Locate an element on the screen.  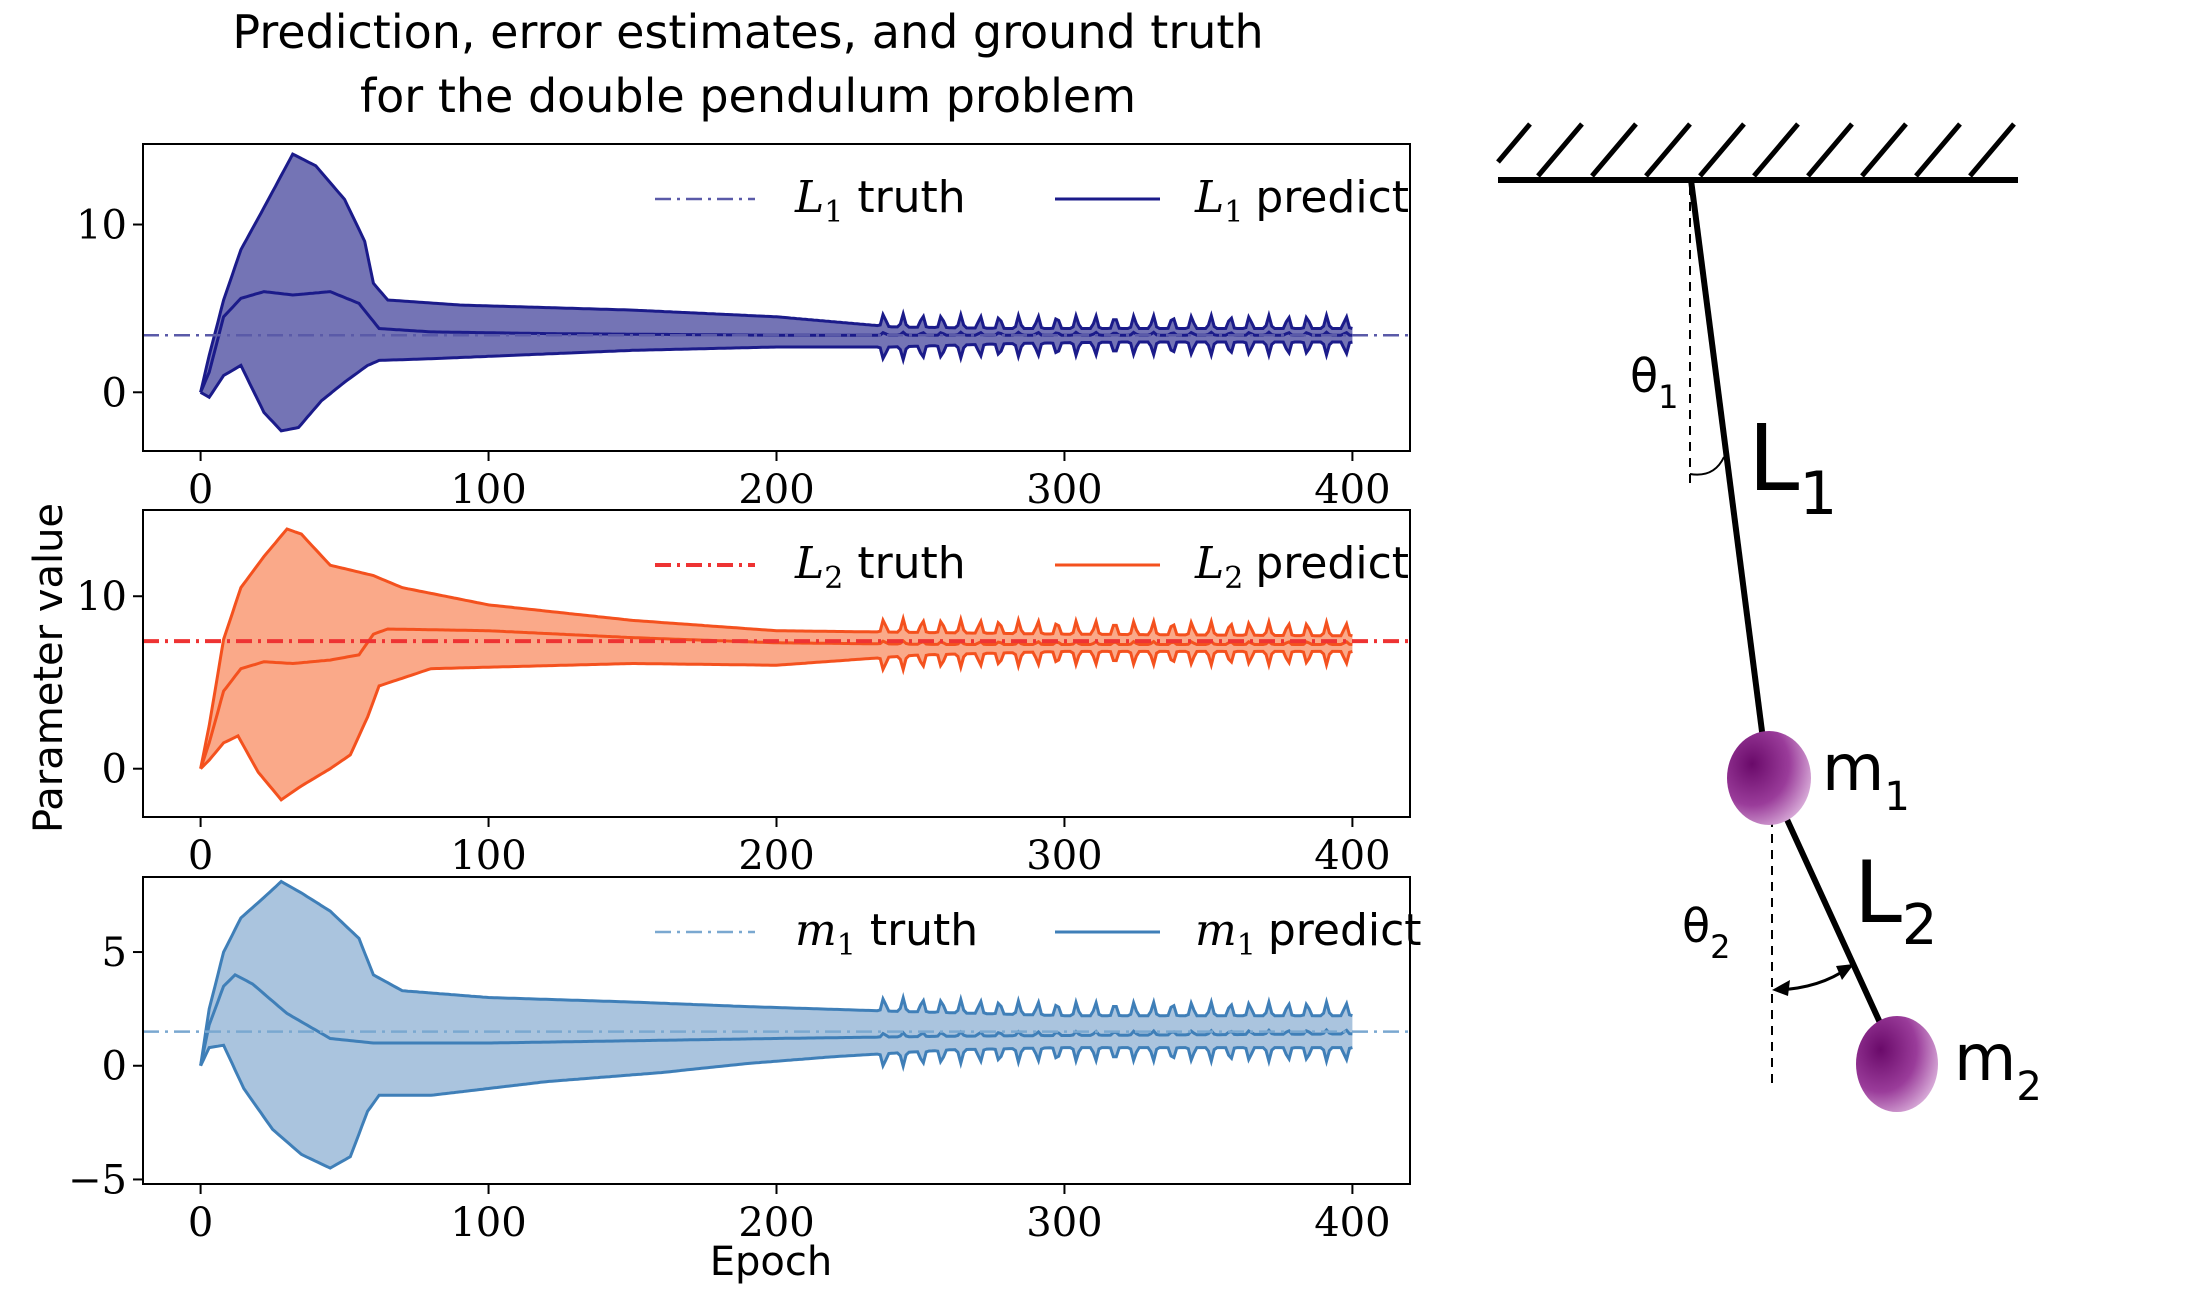
m1-label: m1 is located at coordinates (1866, 776).